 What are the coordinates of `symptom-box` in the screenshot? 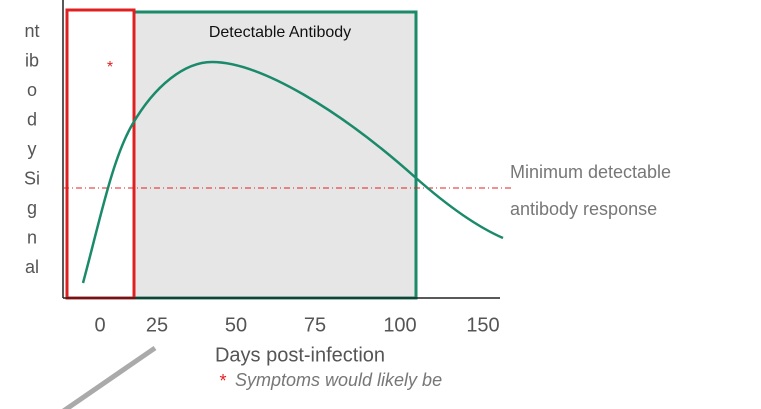 It's located at (100, 154).